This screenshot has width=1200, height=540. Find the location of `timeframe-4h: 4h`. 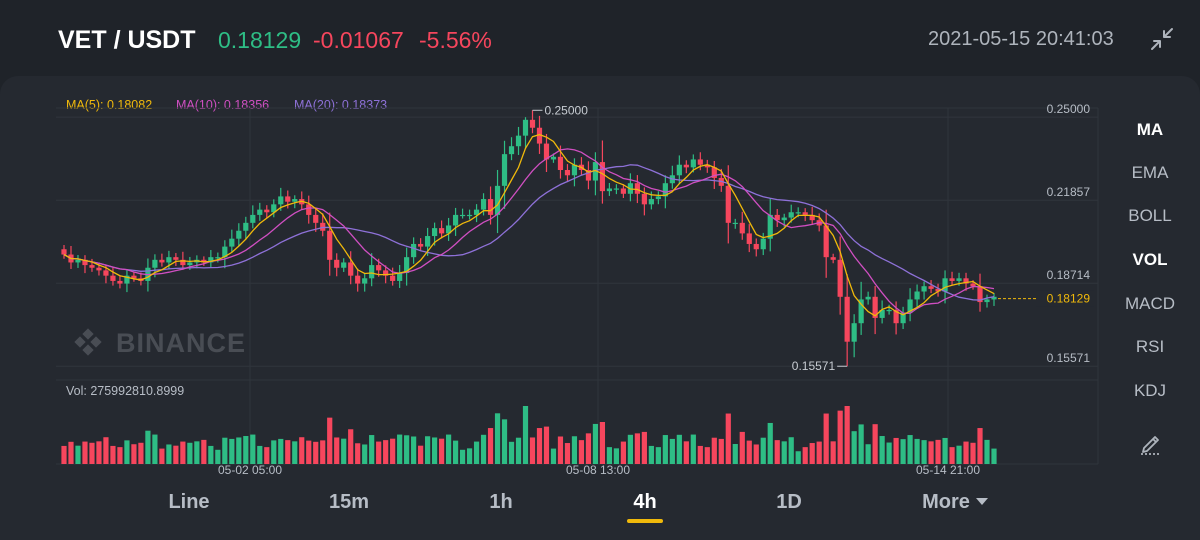

timeframe-4h: 4h is located at coordinates (645, 502).